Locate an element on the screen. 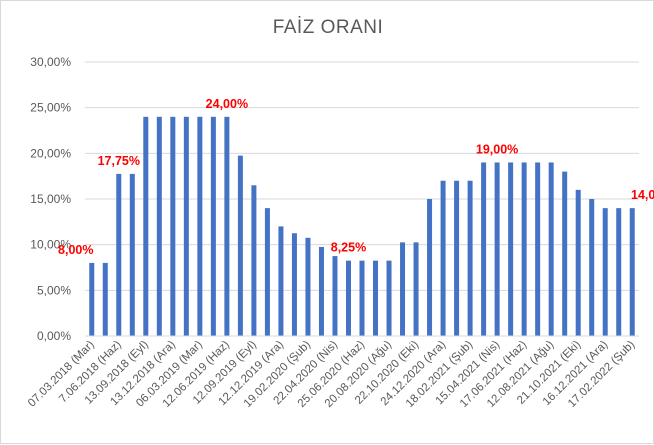  y-tick-label: 25,00% is located at coordinates (50, 108).